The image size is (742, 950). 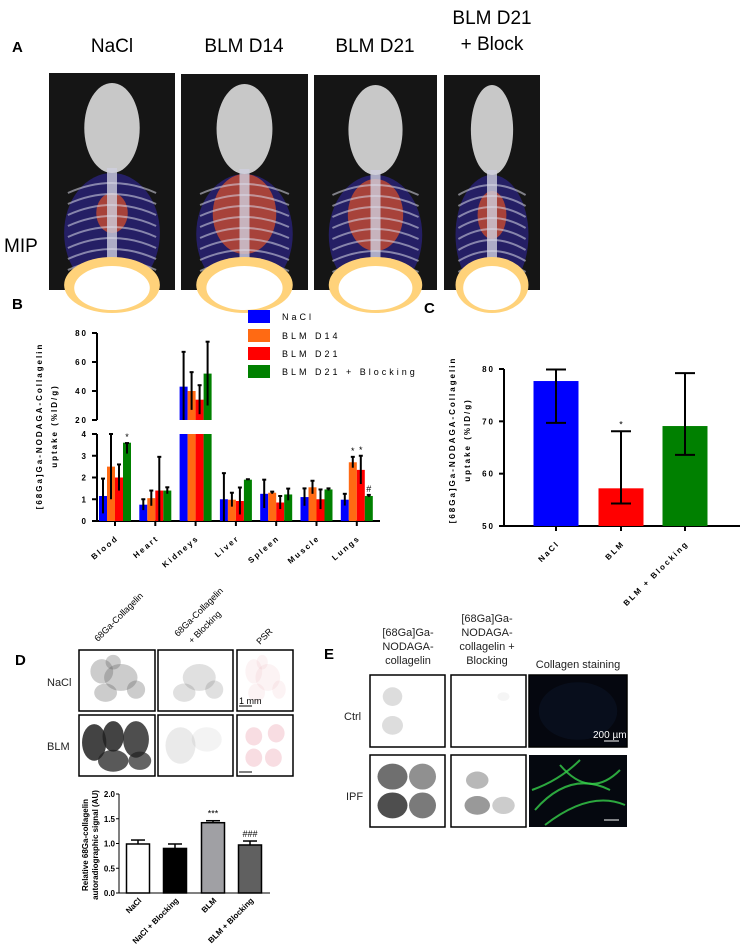 I want to click on autoradiograph-ctrl, so click(x=407, y=711).